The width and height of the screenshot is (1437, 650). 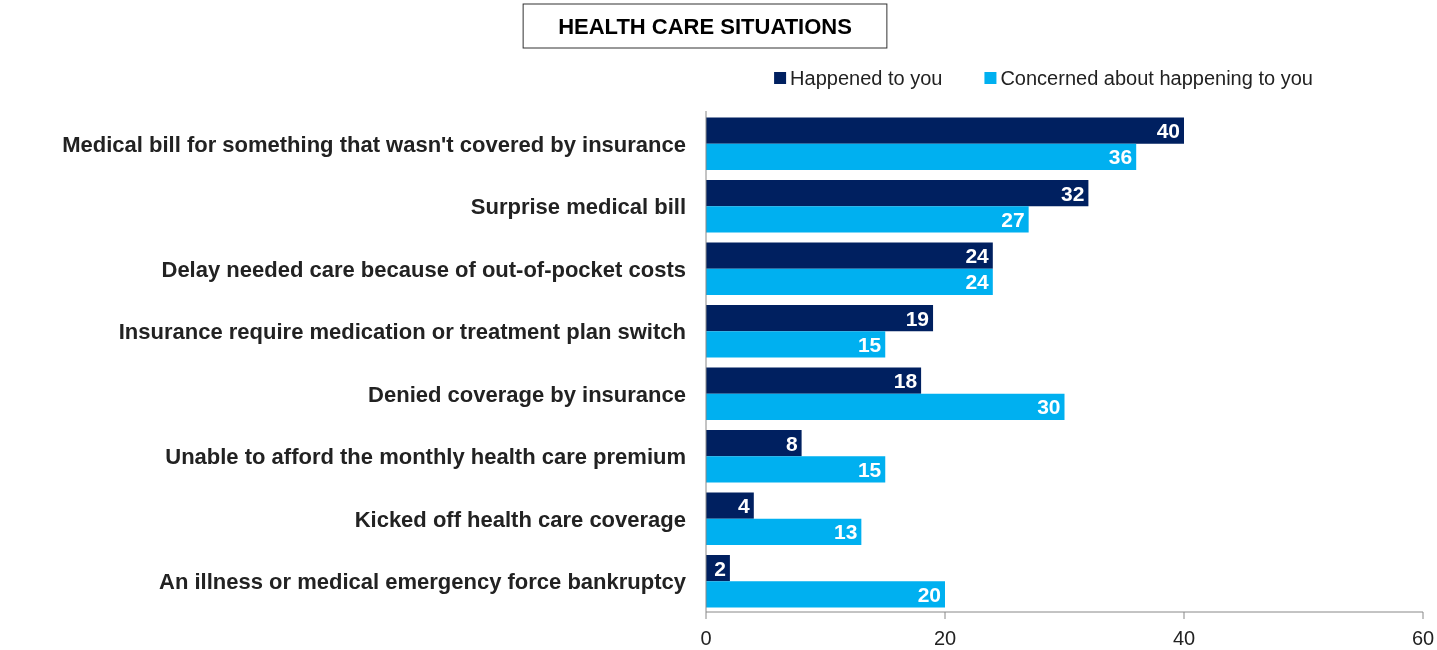 I want to click on y-tick-label: Denied coverage by insurance, so click(x=527, y=394).